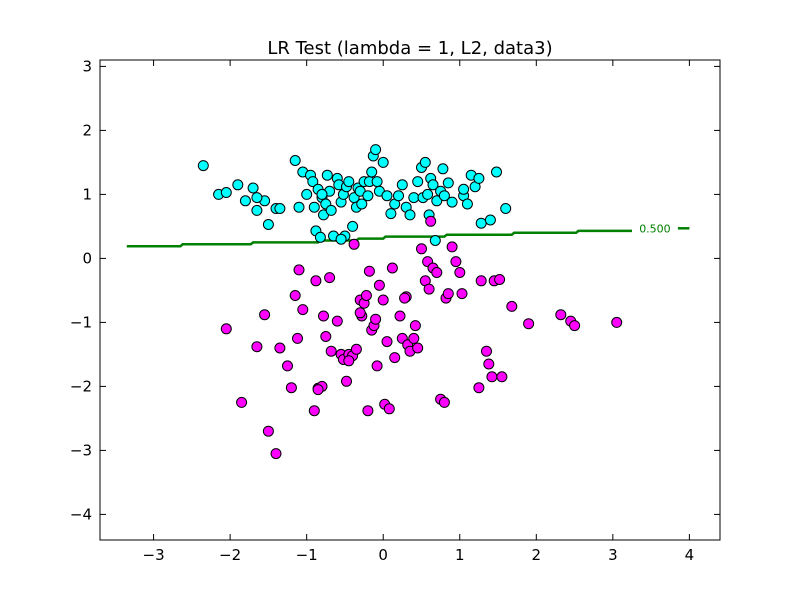  Describe the element at coordinates (460, 555) in the screenshot. I see `x-tick-label: 1` at that location.